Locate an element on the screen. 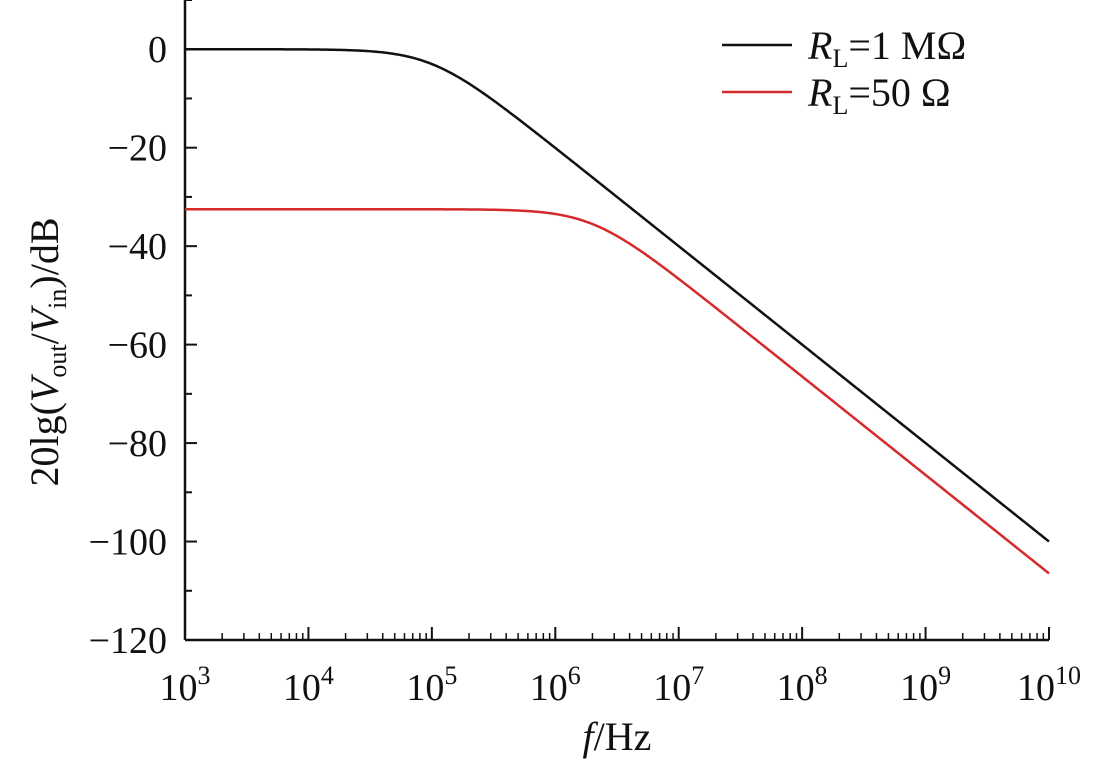 The image size is (1102, 764). x-tick-label: 10⁶ is located at coordinates (555, 685).